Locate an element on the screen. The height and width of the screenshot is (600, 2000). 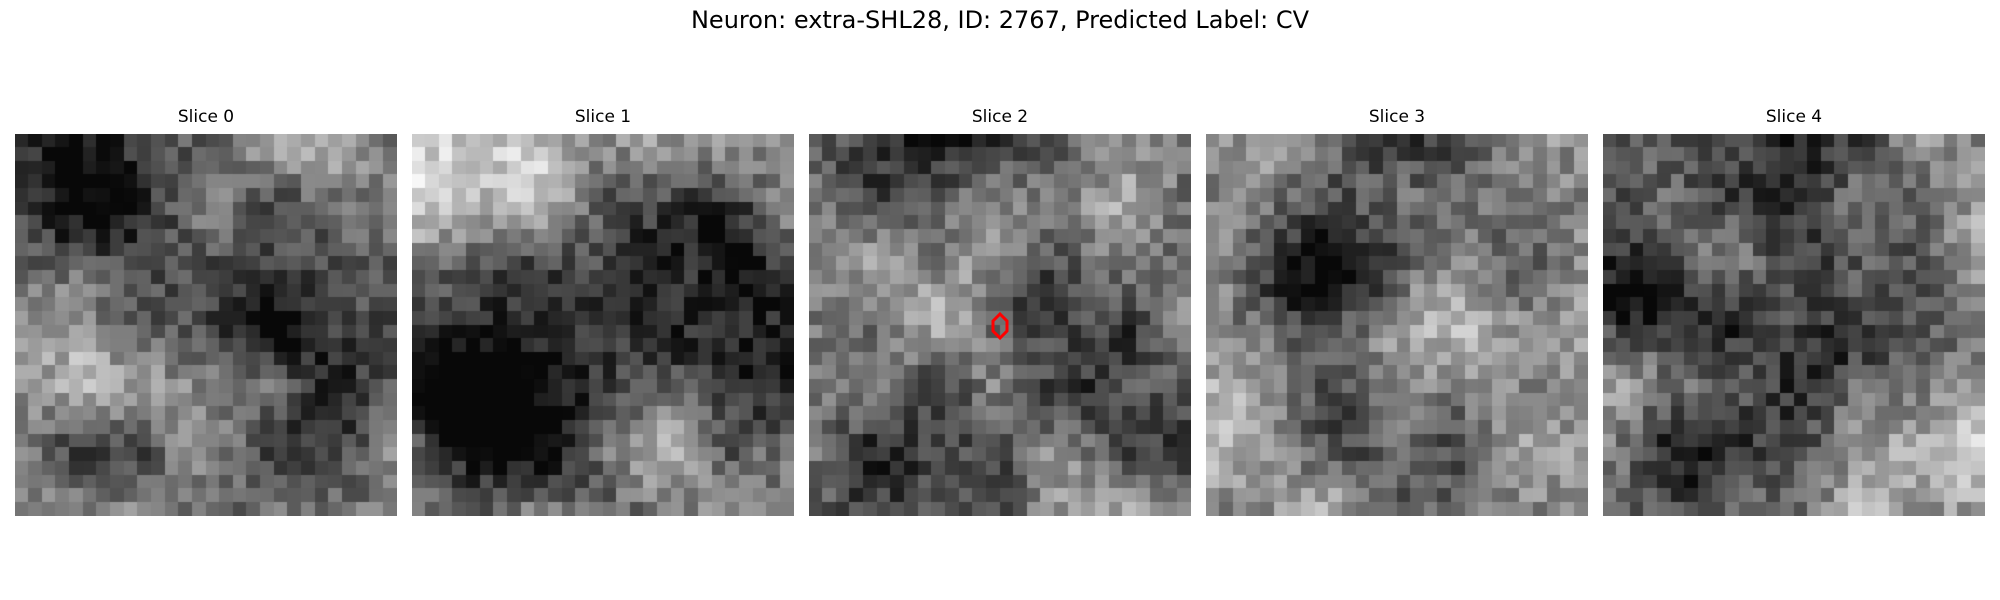
slice-title: Slice 4 is located at coordinates (1794, 117).